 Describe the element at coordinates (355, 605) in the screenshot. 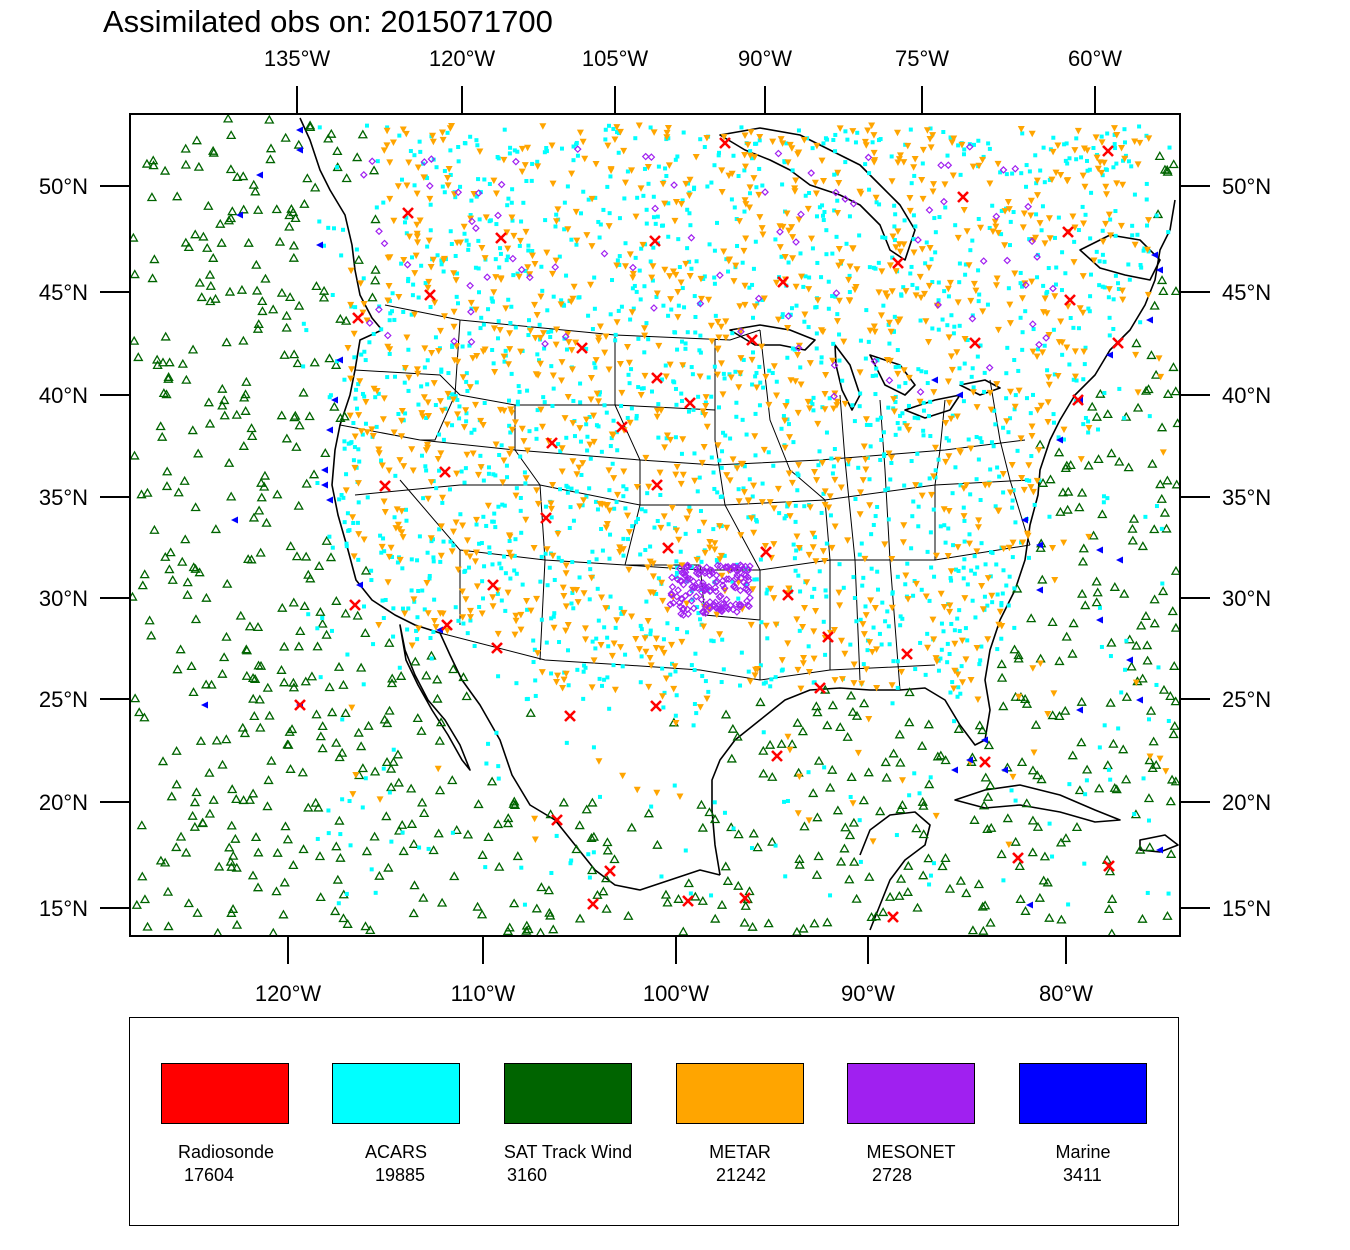

I see `obs-marker-x` at that location.